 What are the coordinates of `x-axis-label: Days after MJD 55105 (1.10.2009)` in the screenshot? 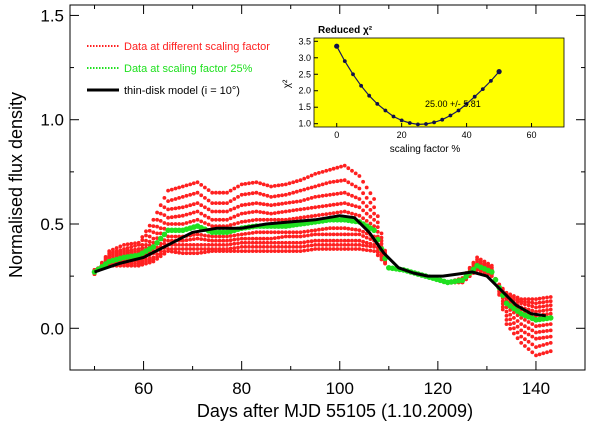 It's located at (335, 411).